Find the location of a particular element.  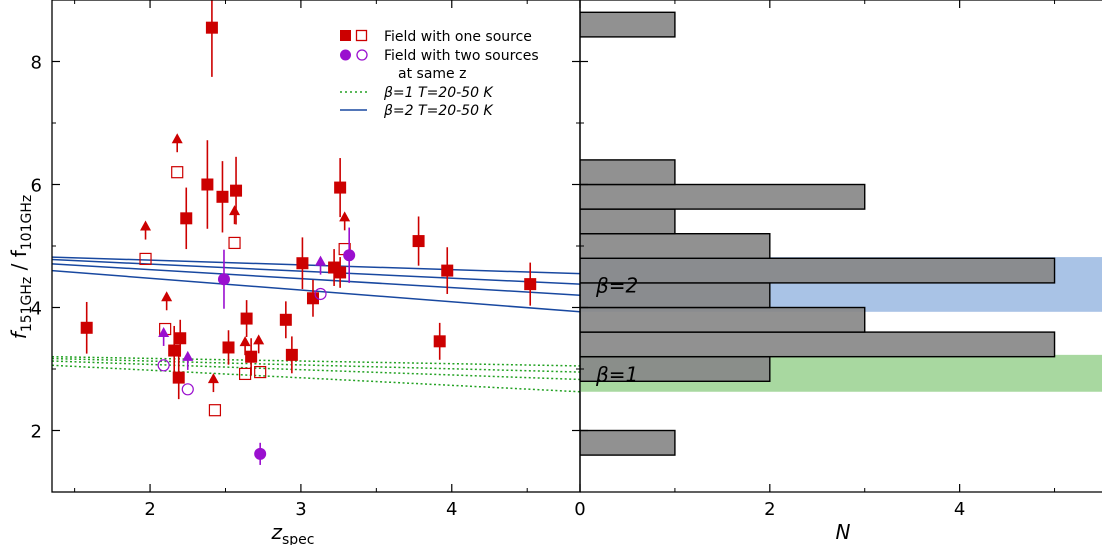

legend-label-beta1: β=1 T=20-50 K is located at coordinates (438, 93).